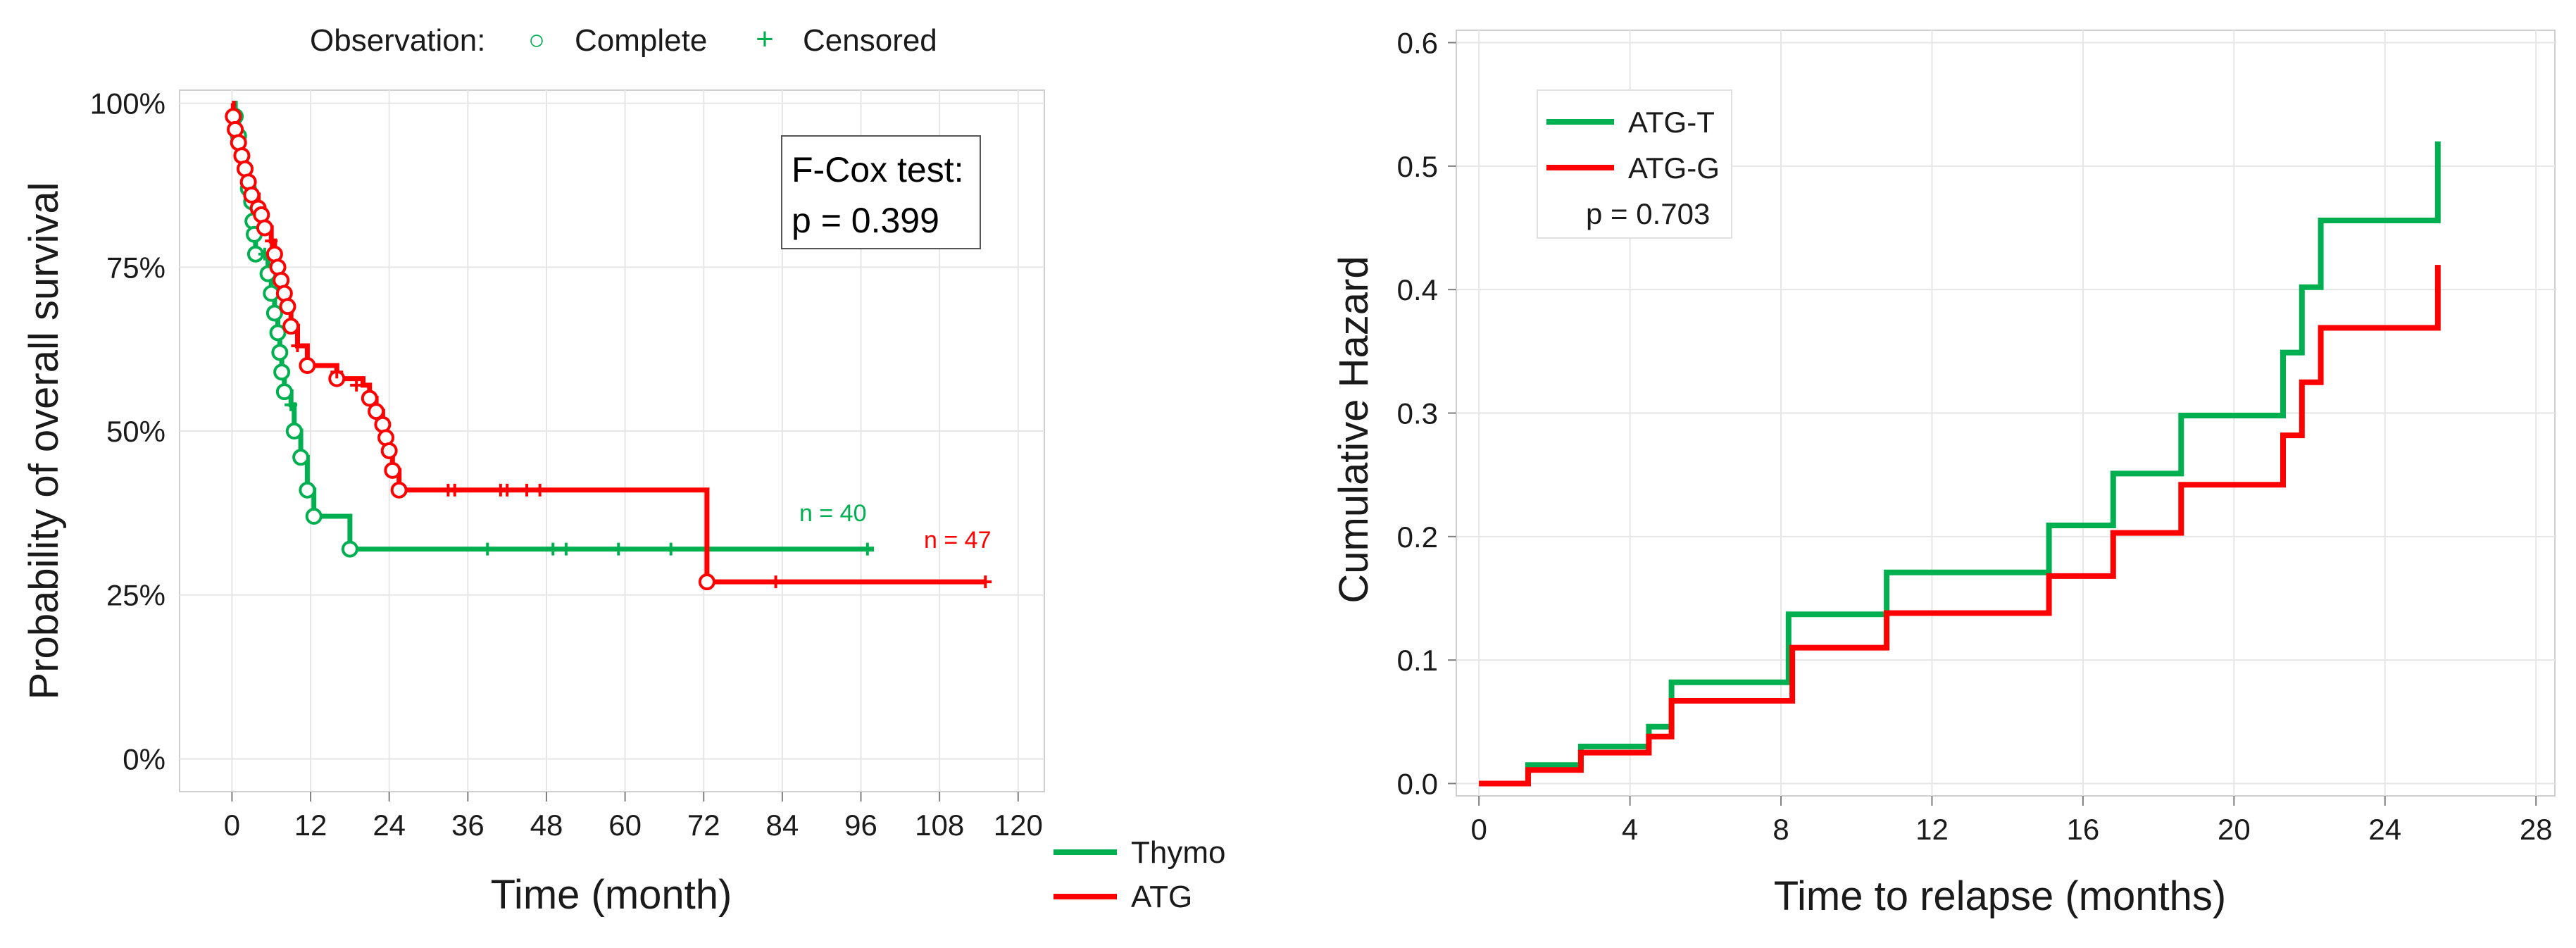 This screenshot has height=948, width=2576. I want to click on km-x-tick-labels: 0 12 24 36 48 60 72 84 96 108 120, so click(633, 817).